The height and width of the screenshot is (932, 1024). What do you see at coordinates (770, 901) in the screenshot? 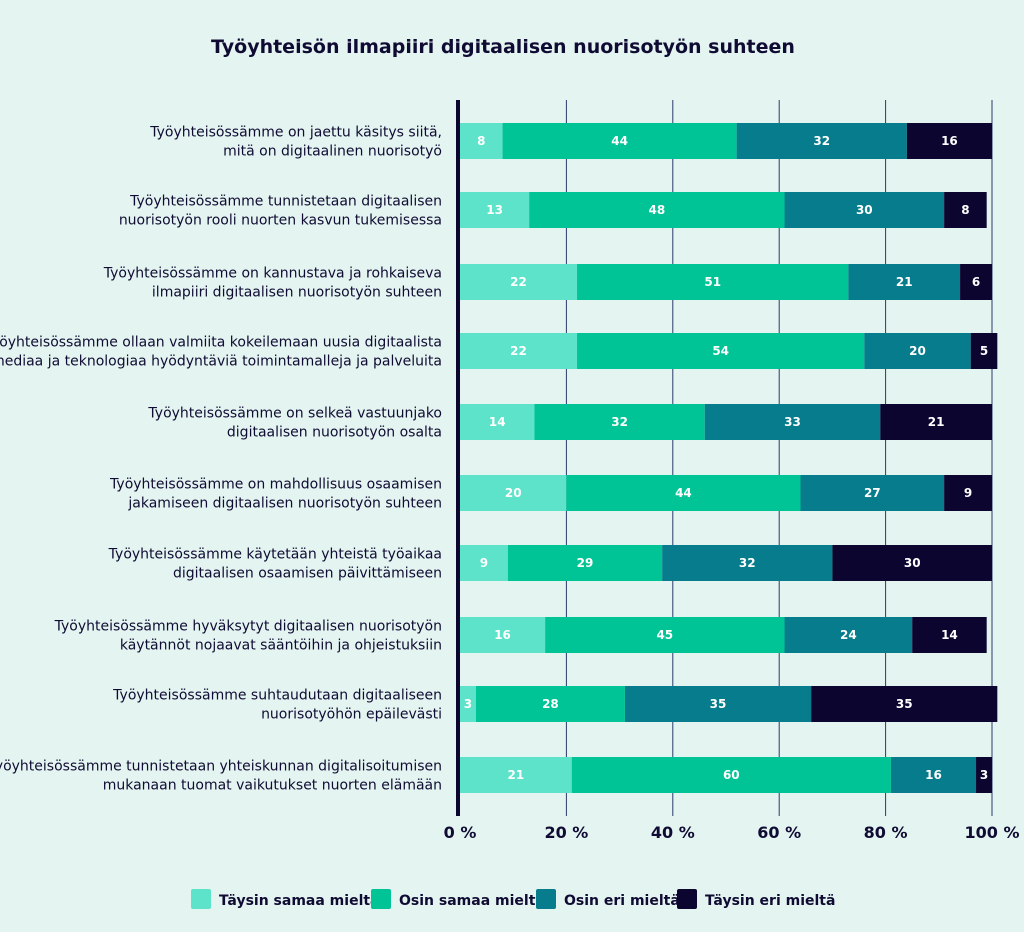
I see `legend-label: Täysin eri mieltä` at bounding box center [770, 901].